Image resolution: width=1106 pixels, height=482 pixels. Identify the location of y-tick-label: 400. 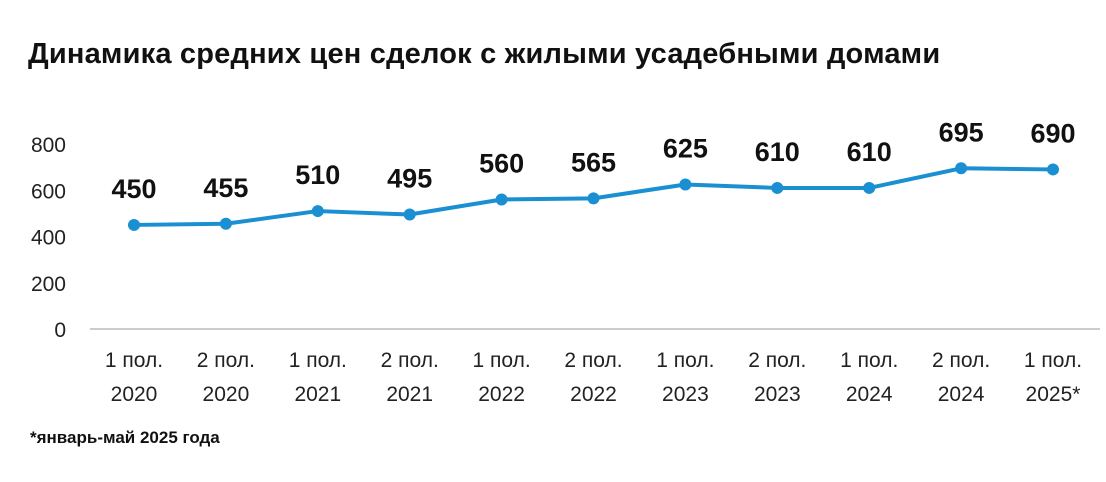
(48, 238).